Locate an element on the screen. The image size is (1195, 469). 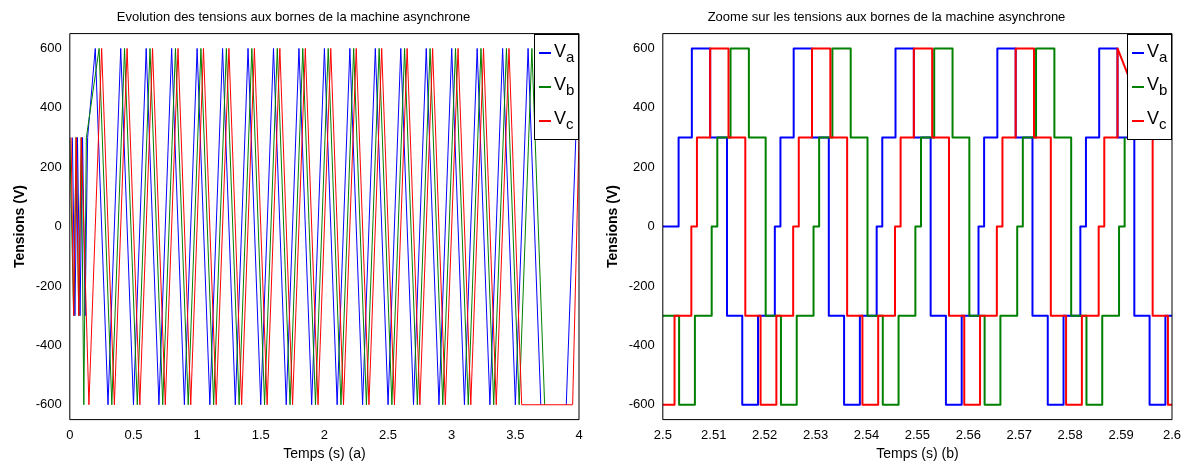
x-tick-label: 1.5 is located at coordinates (260, 434).